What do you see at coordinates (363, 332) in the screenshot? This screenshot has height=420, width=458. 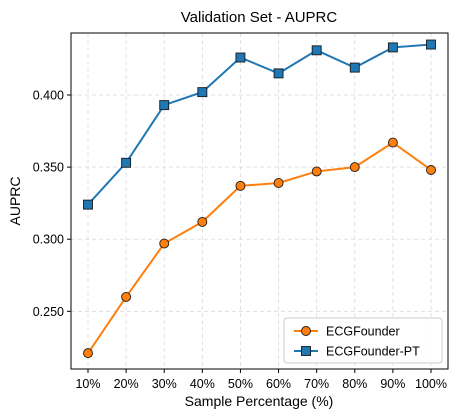 I see `legend-label: ECGFounder` at bounding box center [363, 332].